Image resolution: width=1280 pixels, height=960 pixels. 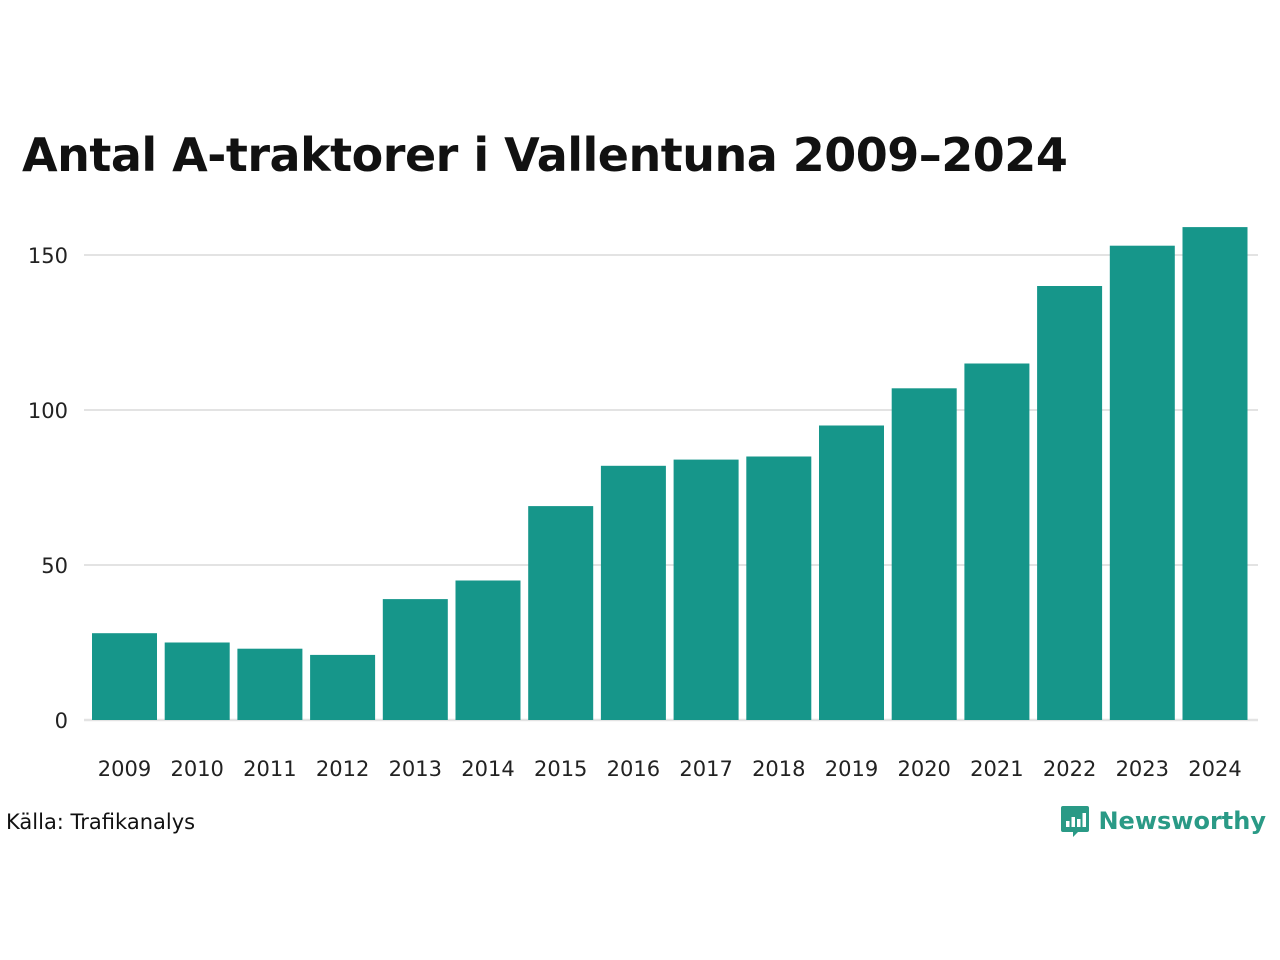 What do you see at coordinates (342, 769) in the screenshot?
I see `x-tick-label: 2012` at bounding box center [342, 769].